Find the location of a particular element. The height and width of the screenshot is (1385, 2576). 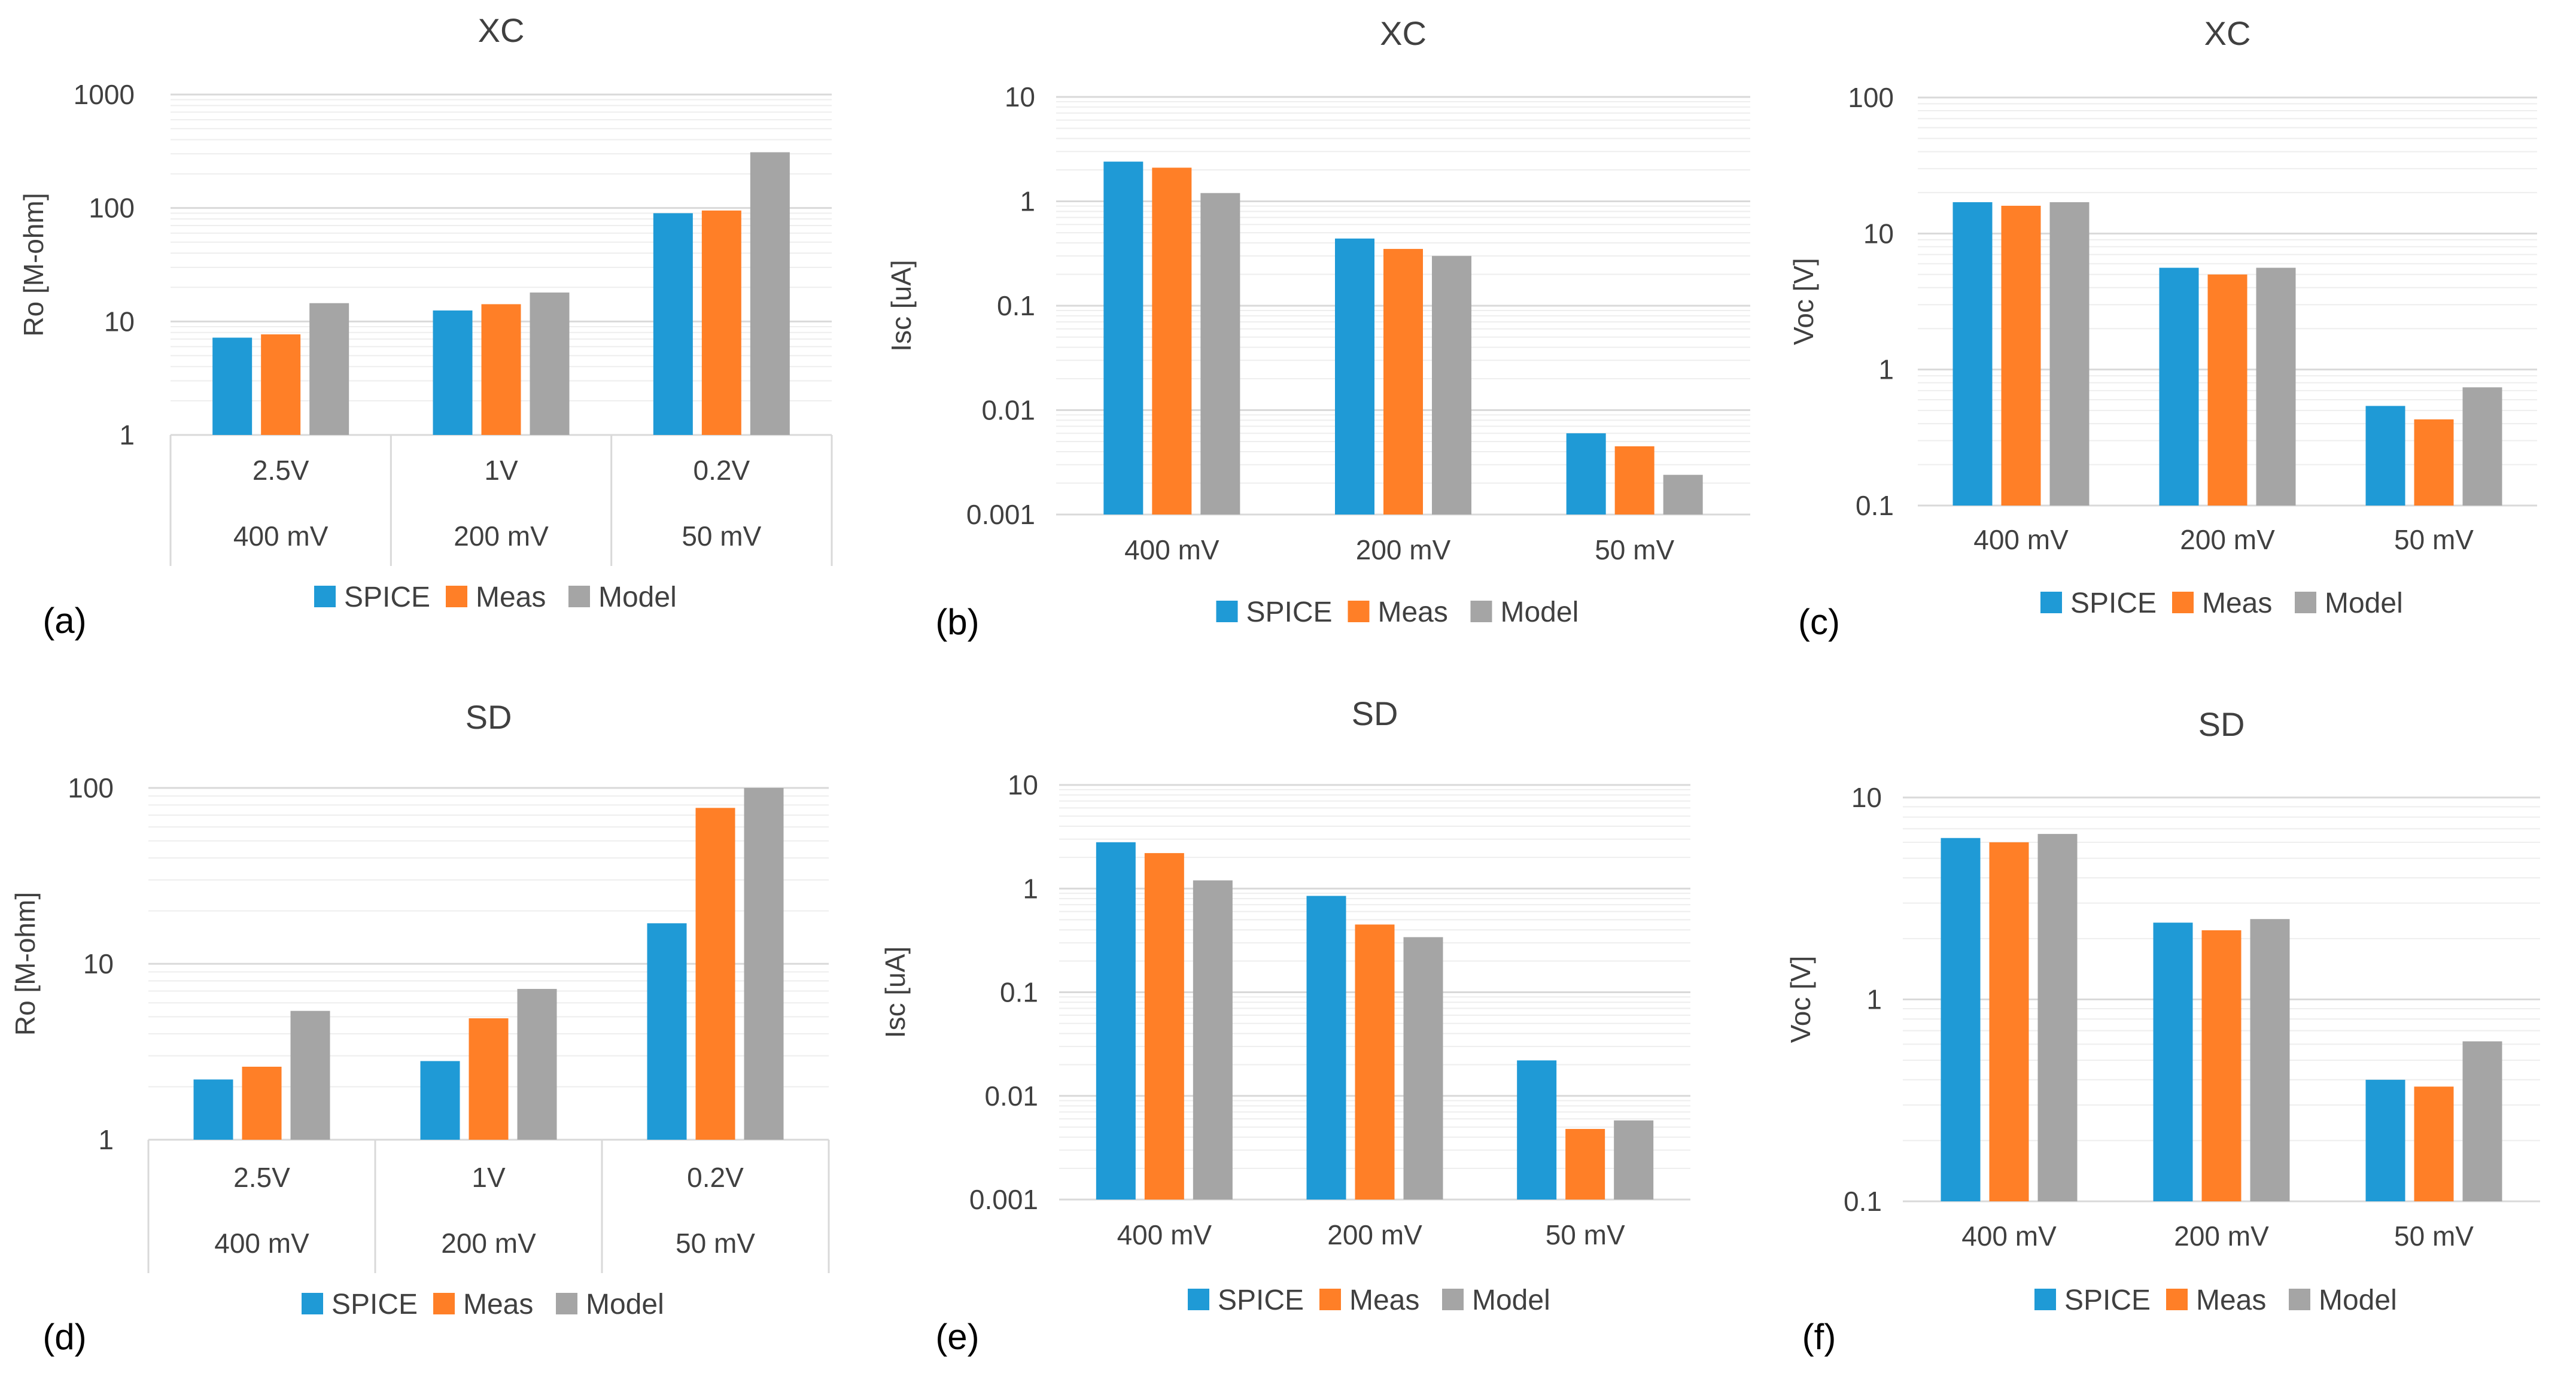

y-axis-label: Isc [uA] is located at coordinates (896, 992).